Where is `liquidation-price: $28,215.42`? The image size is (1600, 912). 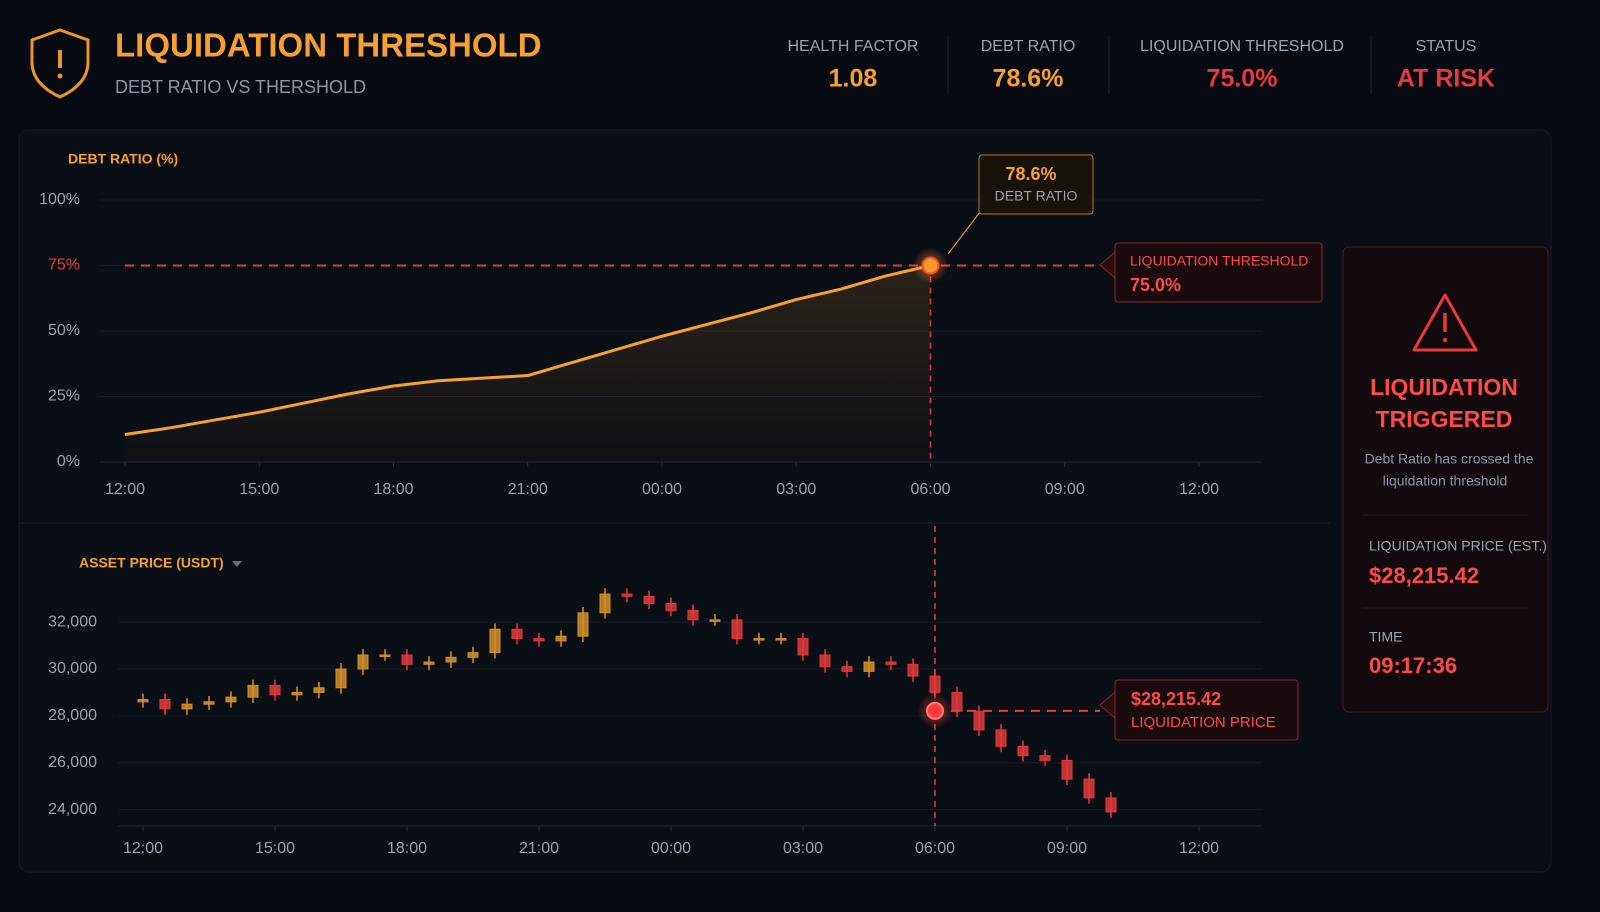 liquidation-price: $28,215.42 is located at coordinates (1176, 699).